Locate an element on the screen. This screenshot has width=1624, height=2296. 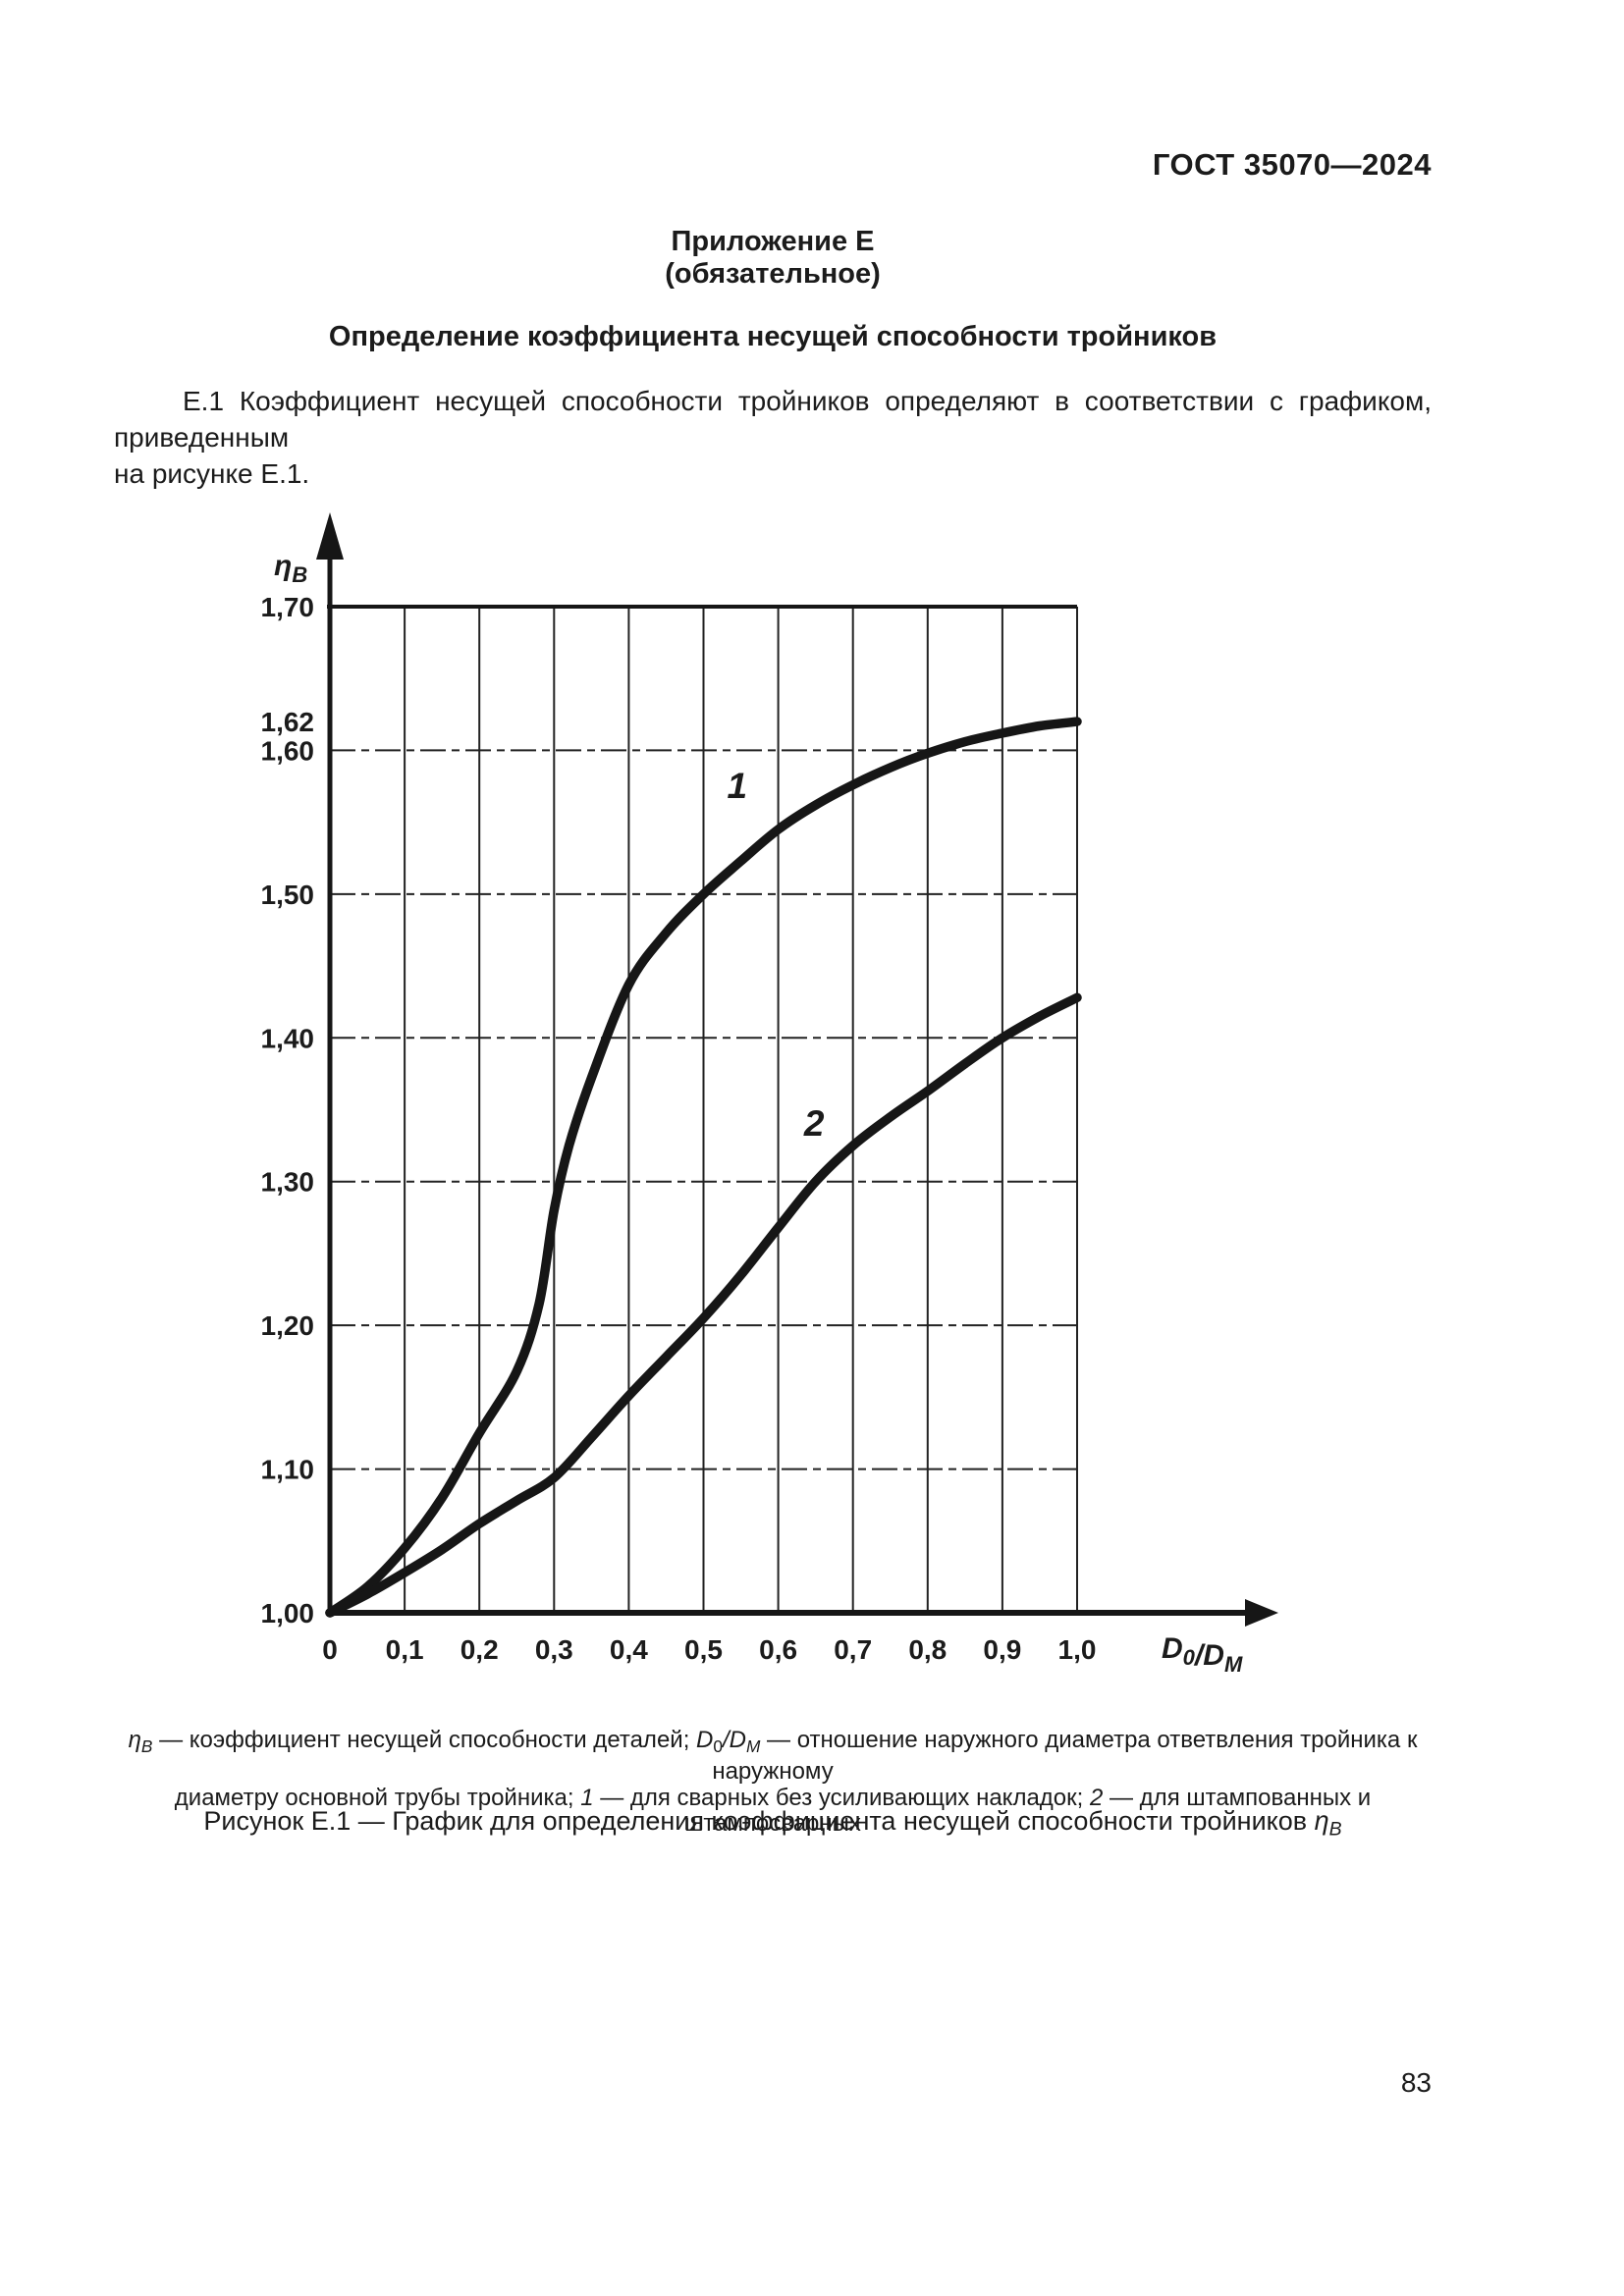
text-segment: / is located at coordinates (726, 1740).